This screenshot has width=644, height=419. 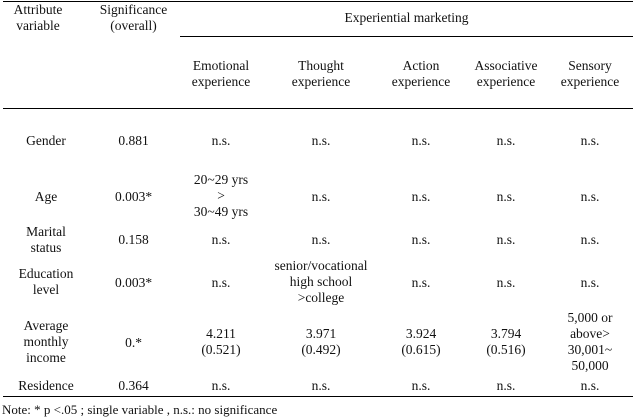 What do you see at coordinates (321, 341) in the screenshot?
I see `row-income-thought: 3.971 (0.492)` at bounding box center [321, 341].